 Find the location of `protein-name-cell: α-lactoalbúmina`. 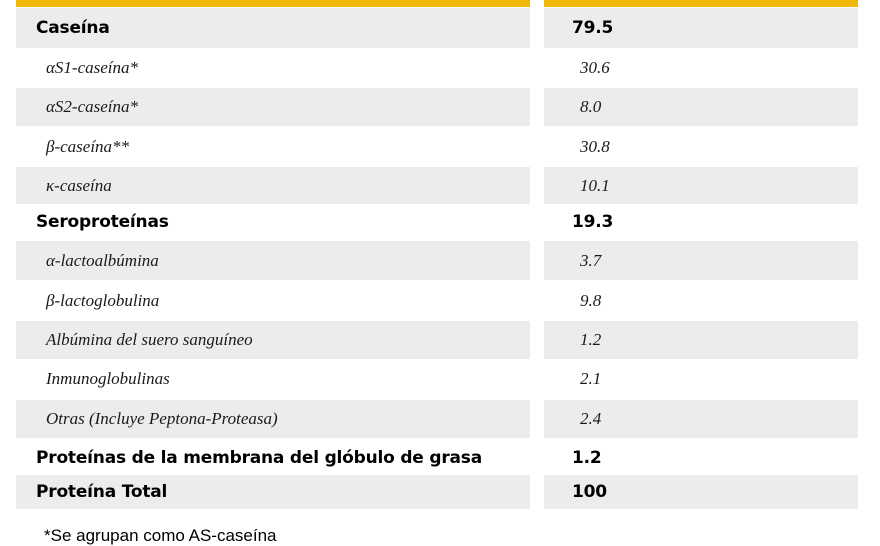

protein-name-cell: α-lactoalbúmina is located at coordinates (273, 260).